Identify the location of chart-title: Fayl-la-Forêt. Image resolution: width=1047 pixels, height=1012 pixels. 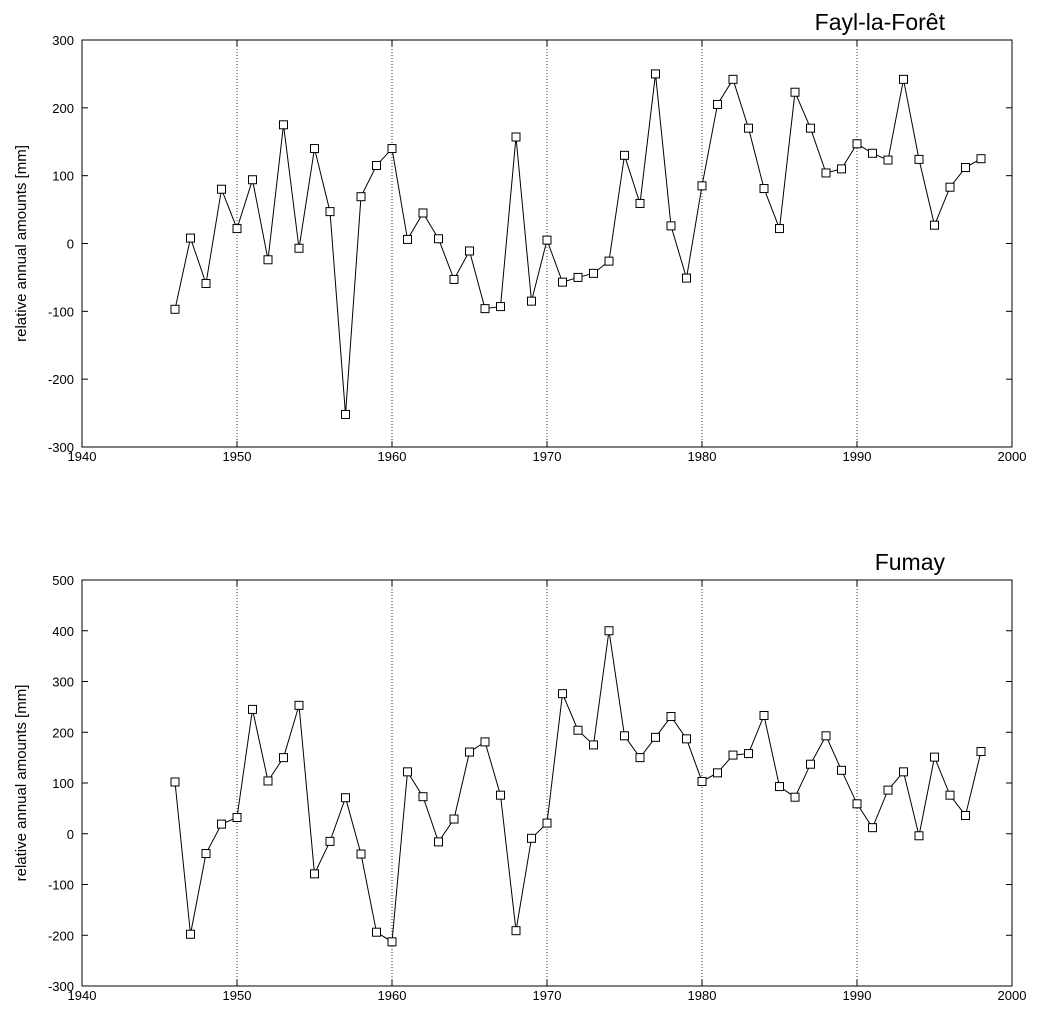
(880, 22).